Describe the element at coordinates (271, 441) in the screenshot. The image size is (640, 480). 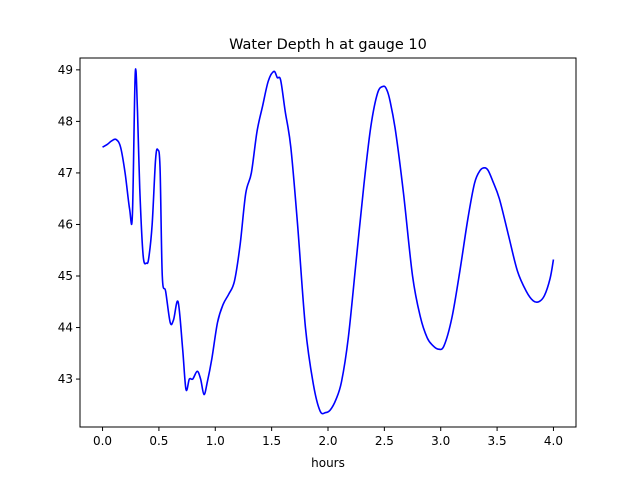
I see `x-tick-label: 1.5` at that location.